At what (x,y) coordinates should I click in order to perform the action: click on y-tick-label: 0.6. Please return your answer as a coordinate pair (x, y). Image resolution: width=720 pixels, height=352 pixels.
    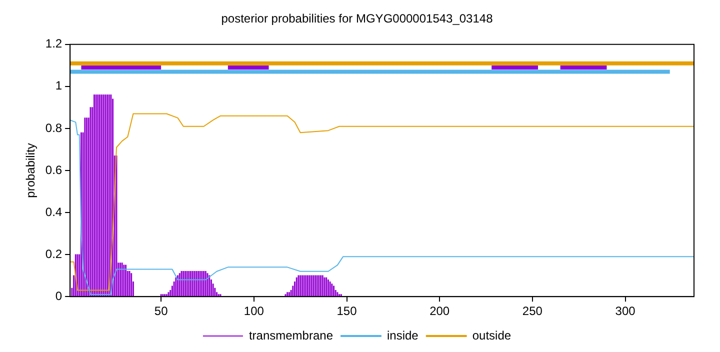
    Looking at the image, I should click on (53, 169).